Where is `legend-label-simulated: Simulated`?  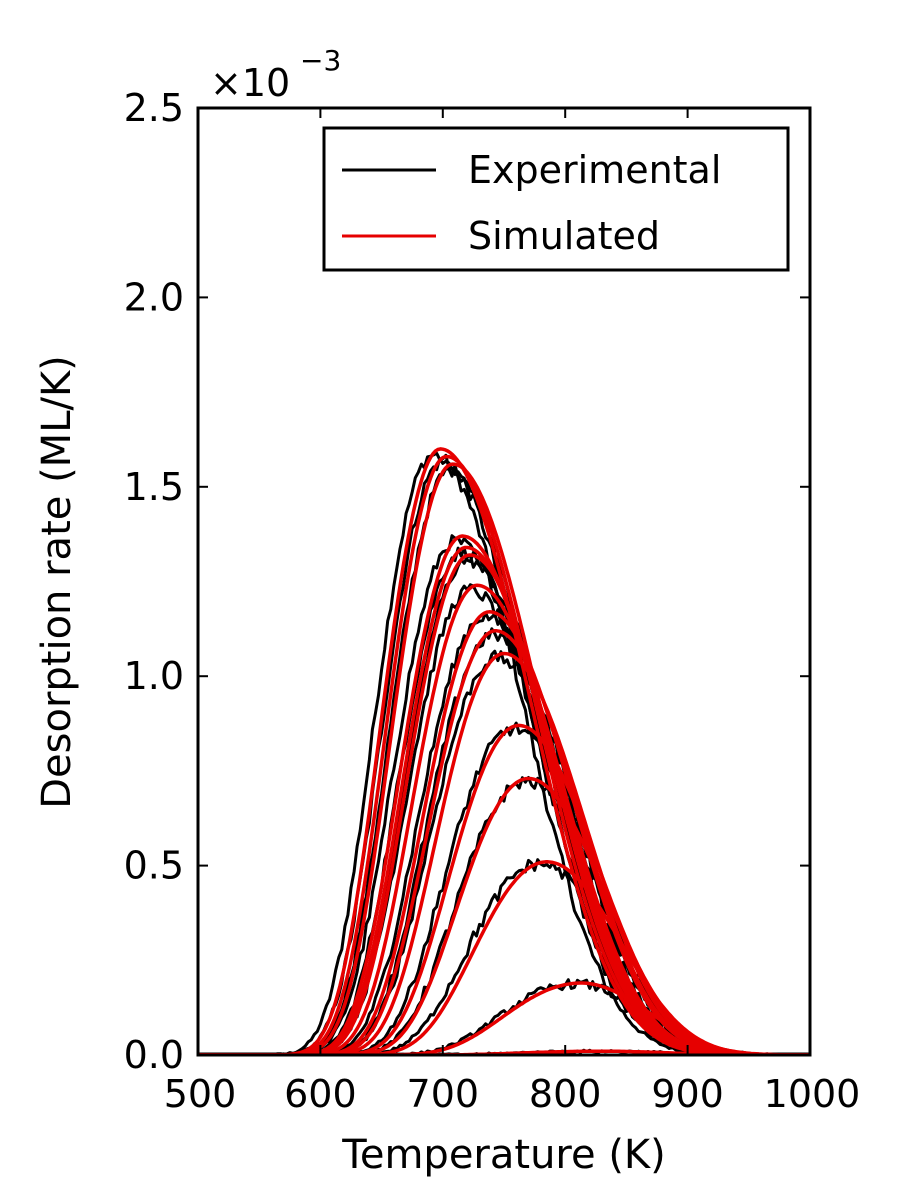 legend-label-simulated: Simulated is located at coordinates (564, 236).